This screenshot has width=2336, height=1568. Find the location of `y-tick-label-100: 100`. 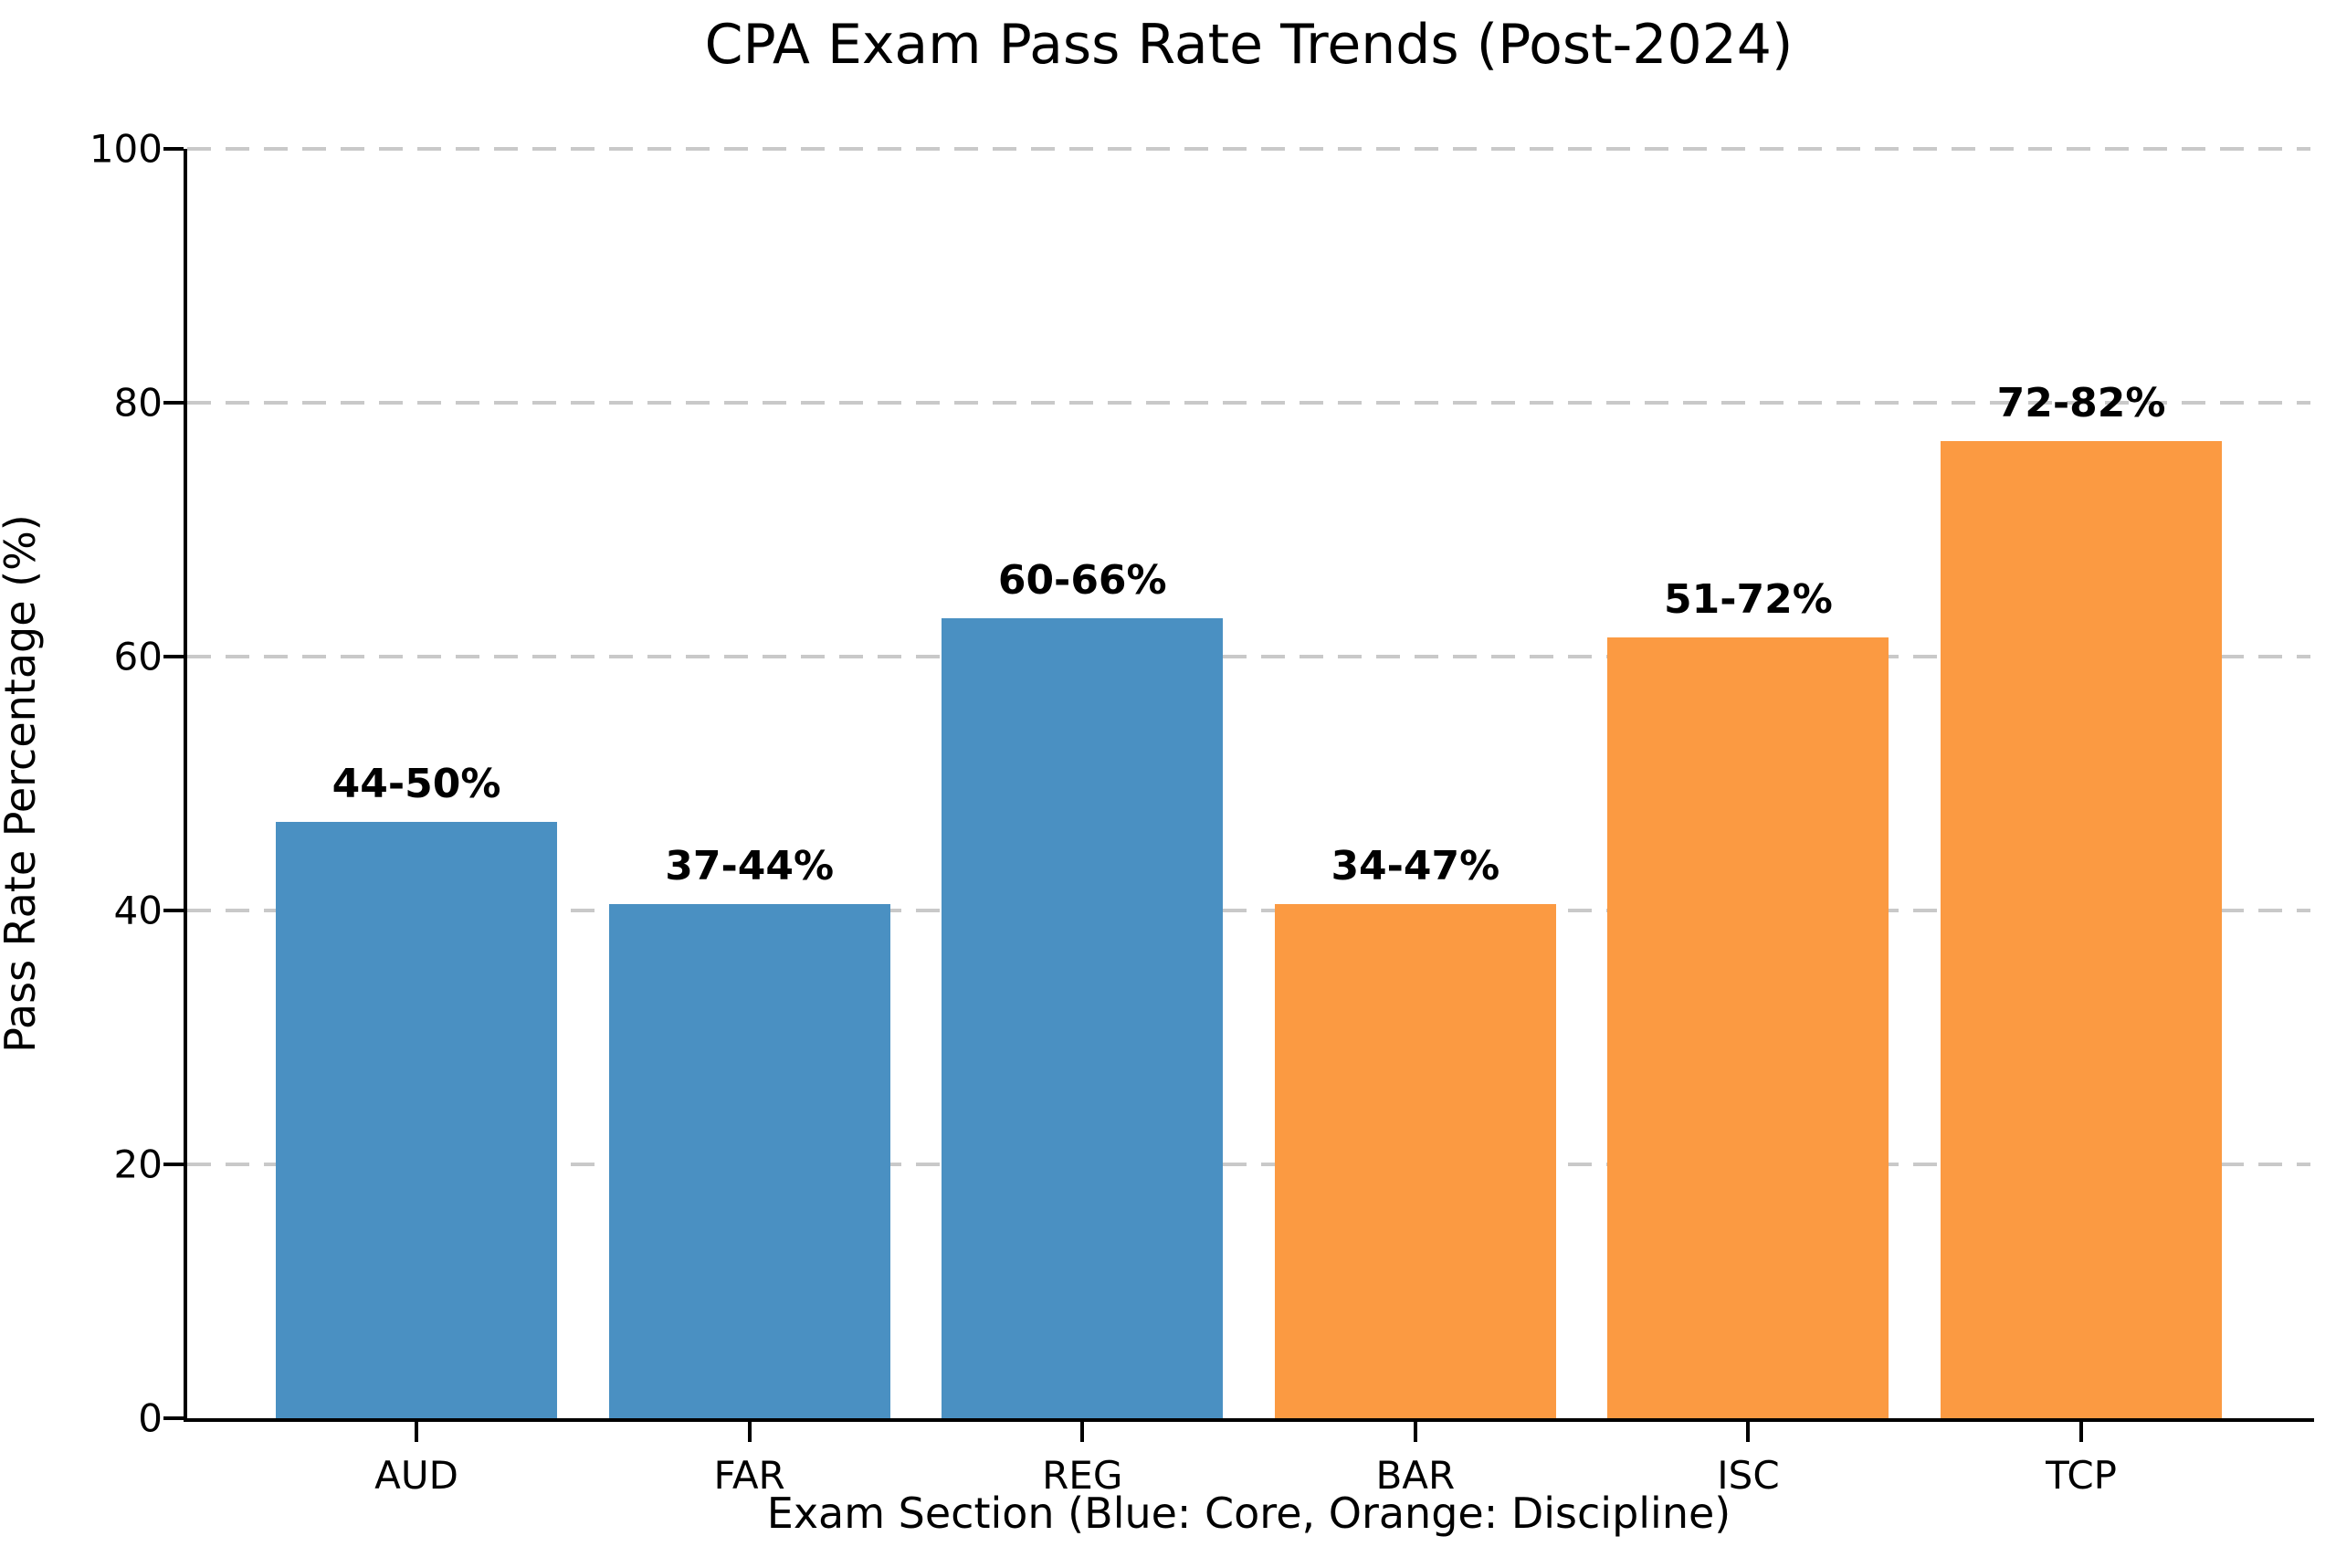

y-tick-label-100: 100 is located at coordinates (126, 149).